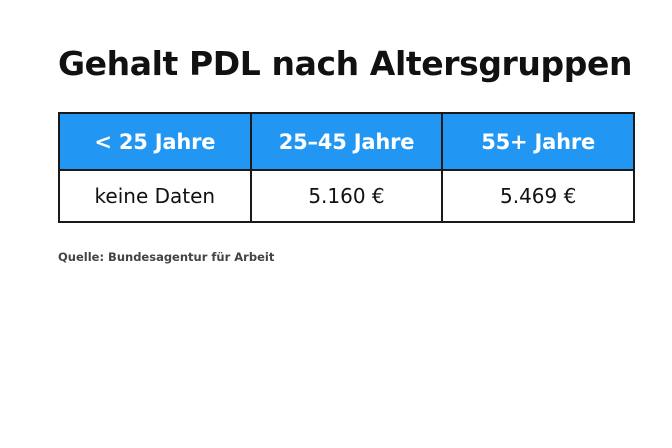 Image resolution: width=672 pixels, height=448 pixels. I want to click on table-header-row: < 25 Jahre 25–45 Jahre 55+ Jahre, so click(346, 141).